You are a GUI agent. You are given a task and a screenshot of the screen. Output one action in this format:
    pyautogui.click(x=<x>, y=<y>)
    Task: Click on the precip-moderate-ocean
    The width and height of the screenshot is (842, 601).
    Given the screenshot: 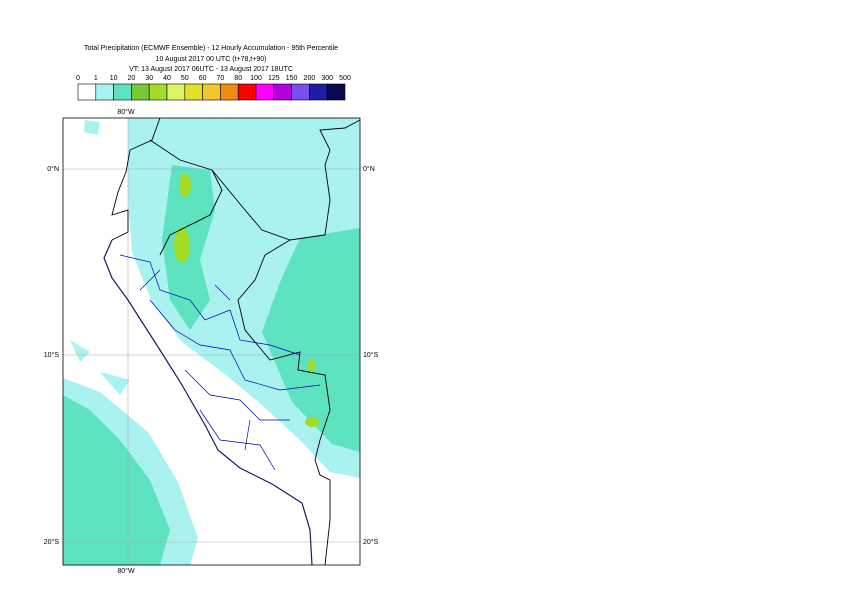 What is the action you would take?
    pyautogui.click(x=116, y=480)
    